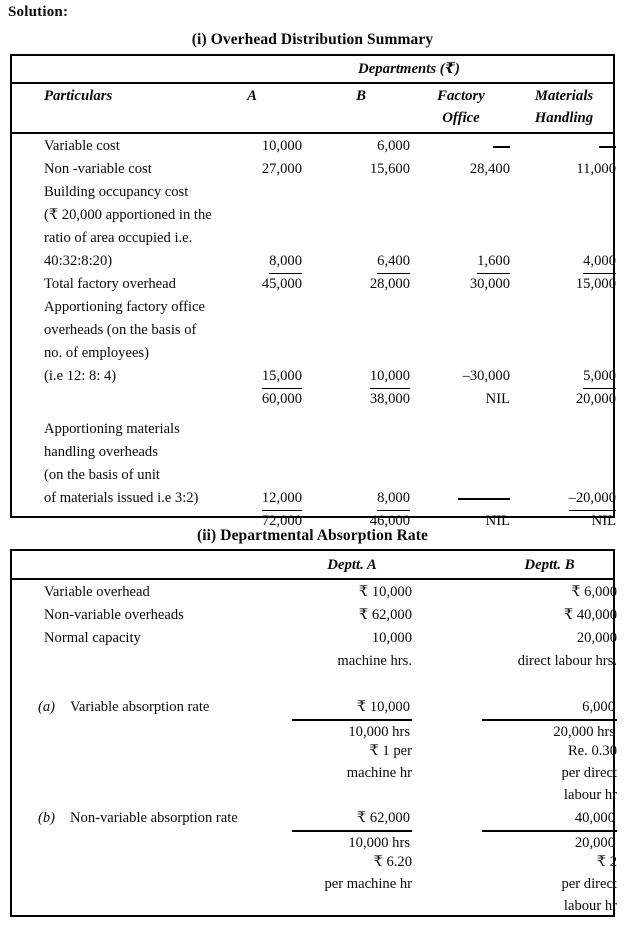 This screenshot has height=925, width=624. What do you see at coordinates (281, 169) in the screenshot?
I see `value-text: 27,000` at bounding box center [281, 169].